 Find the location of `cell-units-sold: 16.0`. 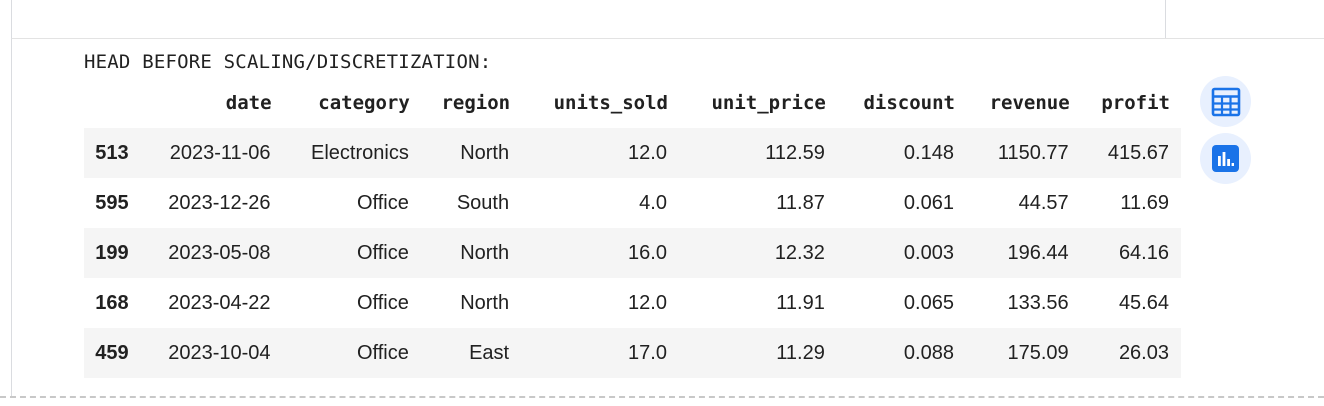

cell-units-sold: 16.0 is located at coordinates (647, 252).